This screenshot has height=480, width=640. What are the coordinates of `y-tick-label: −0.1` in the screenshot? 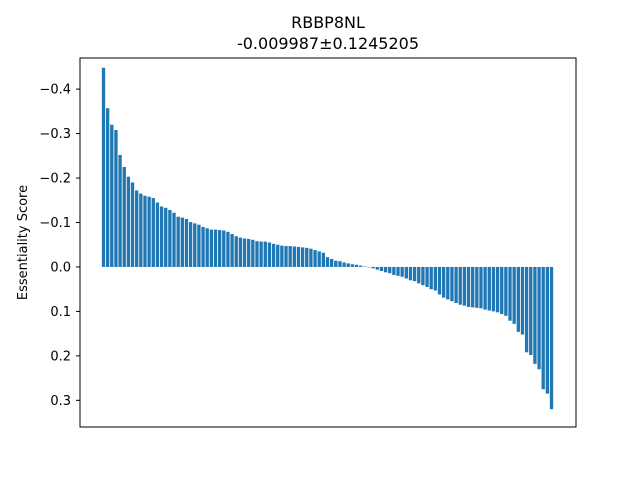 It's located at (55, 223).